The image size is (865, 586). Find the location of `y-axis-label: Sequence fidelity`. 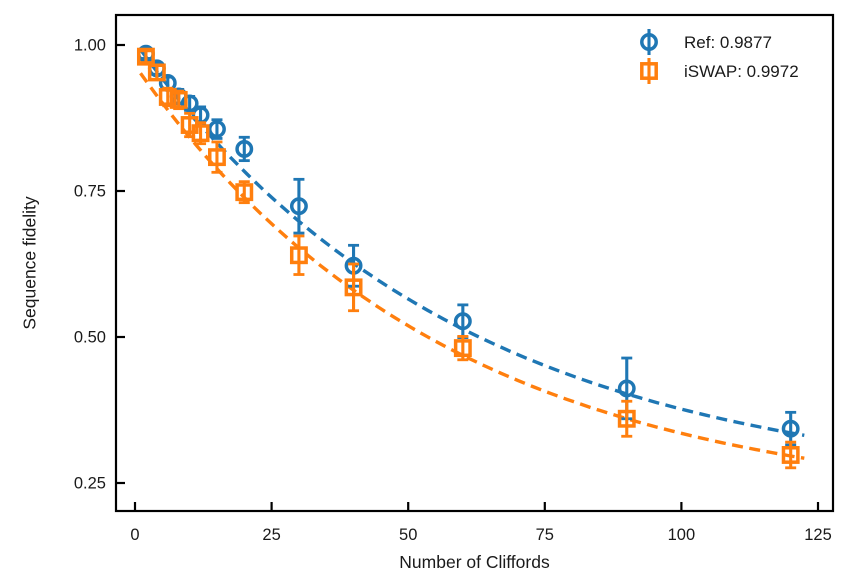

y-axis-label: Sequence fidelity is located at coordinates (29, 263).